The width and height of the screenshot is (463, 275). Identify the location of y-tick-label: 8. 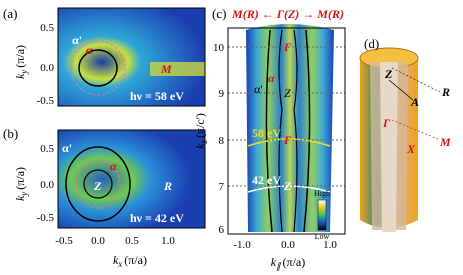
(222, 141).